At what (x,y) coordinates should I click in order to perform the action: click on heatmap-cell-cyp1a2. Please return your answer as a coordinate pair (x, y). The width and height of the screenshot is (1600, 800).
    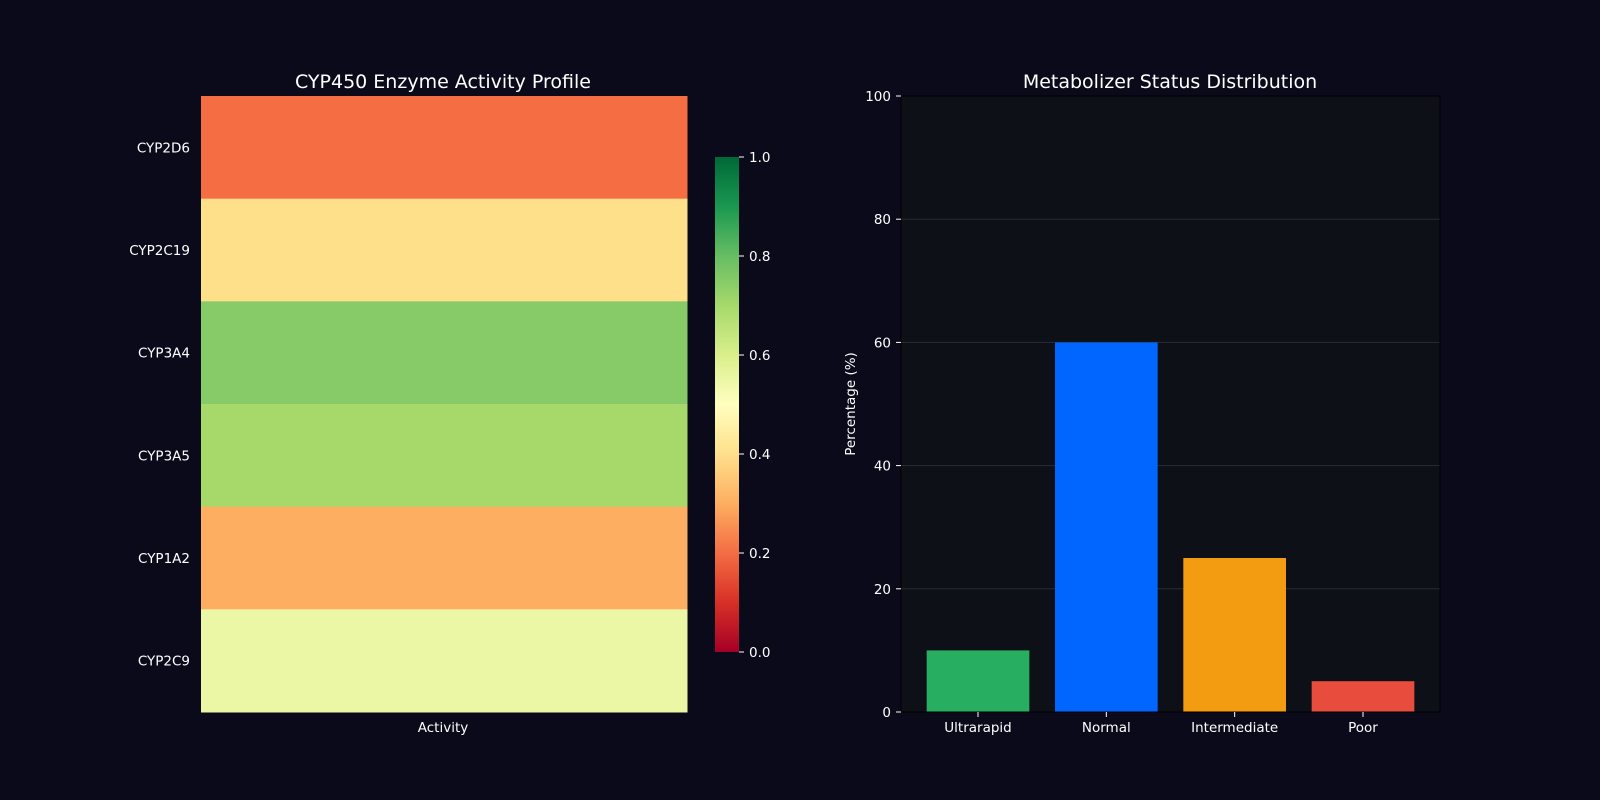
    Looking at the image, I should click on (444, 558).